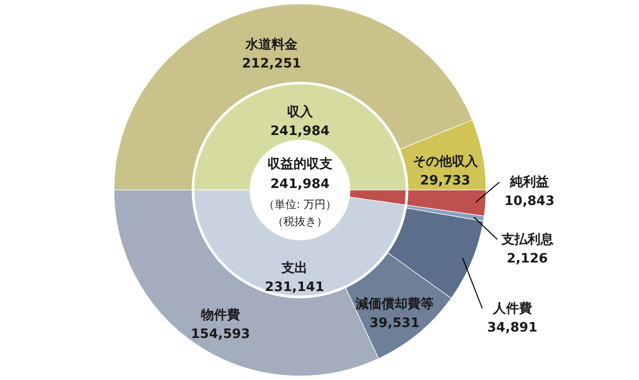 Image resolution: width=639 pixels, height=380 pixels. Describe the element at coordinates (527, 239) in the screenshot. I see `slice-label: 支払利息` at that location.